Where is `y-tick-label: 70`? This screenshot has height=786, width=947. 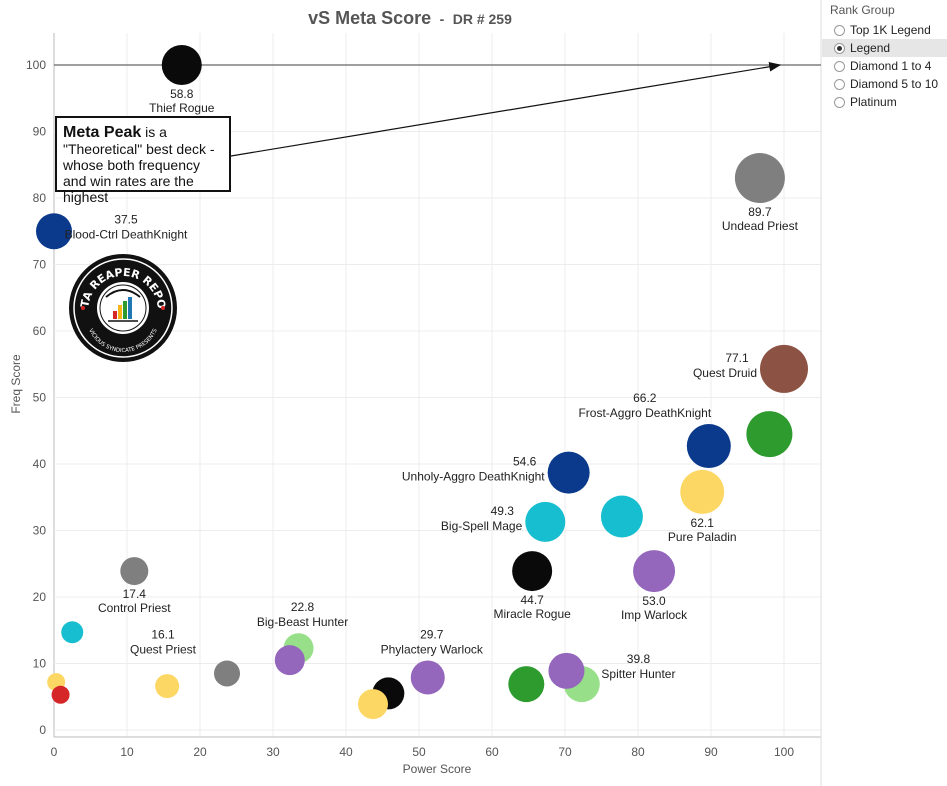
y-tick-label: 70 is located at coordinates (40, 265).